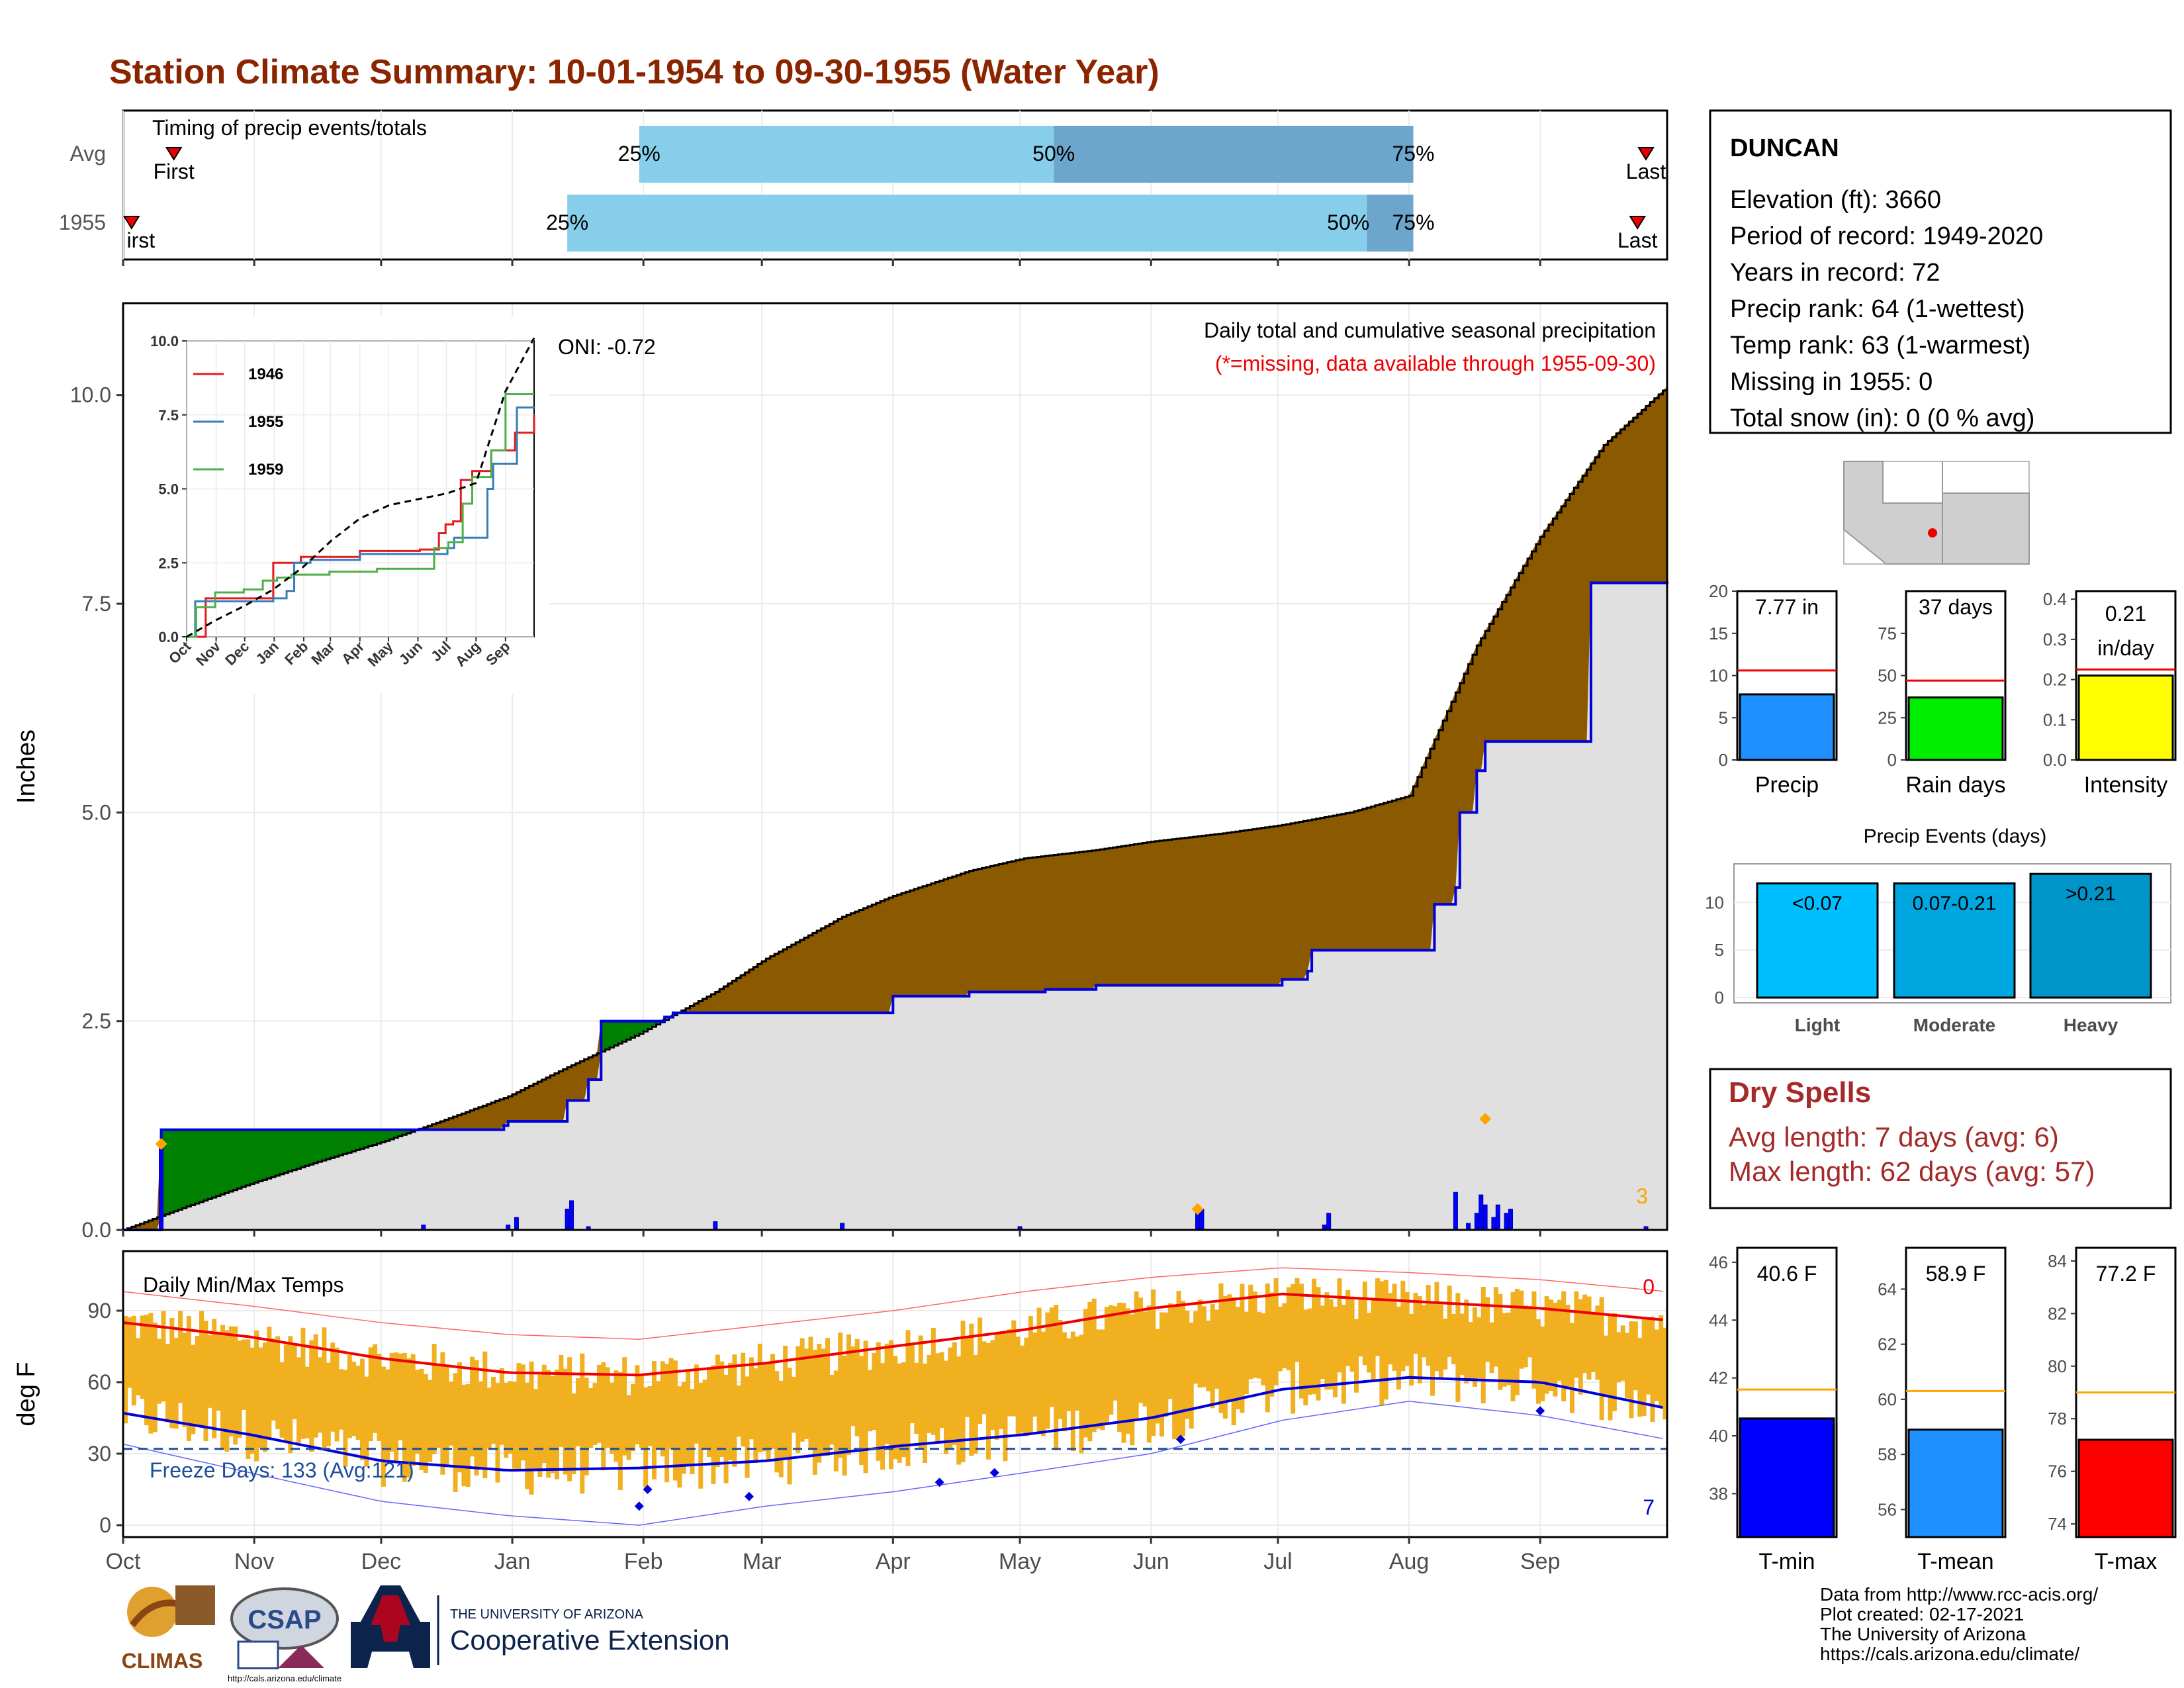 The width and height of the screenshot is (2184, 1688). I want to click on footer-line: The University of Arizona, so click(1923, 1634).